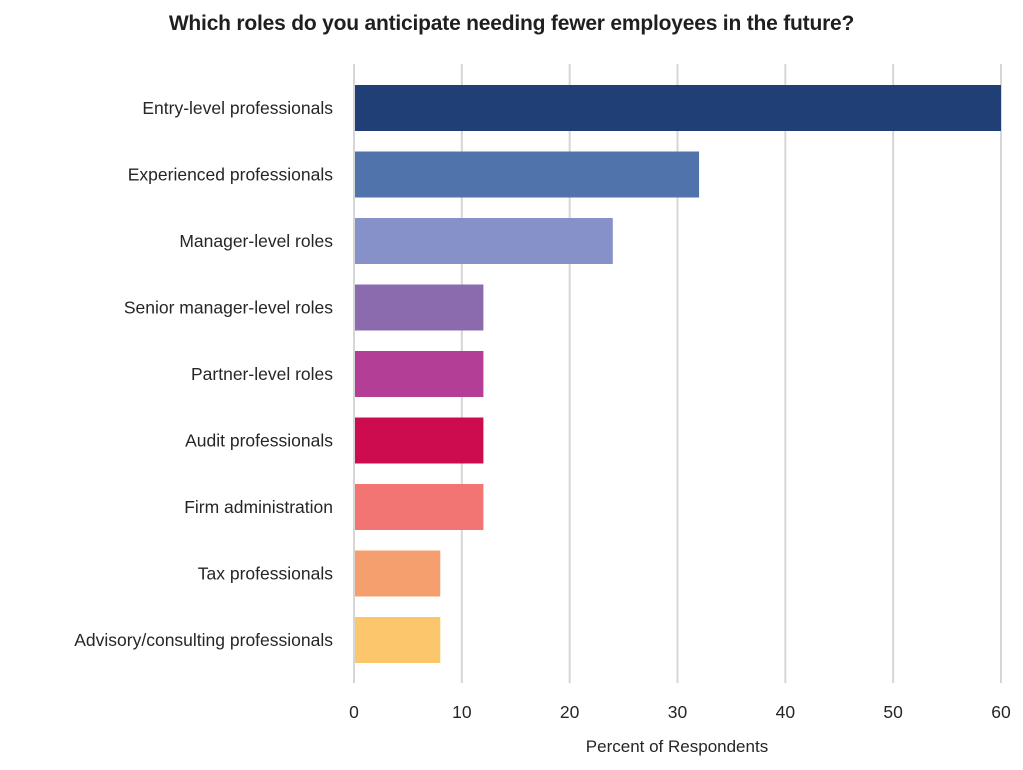 Image resolution: width=1023 pixels, height=770 pixels. Describe the element at coordinates (354, 712) in the screenshot. I see `x-tick-label: 0` at that location.